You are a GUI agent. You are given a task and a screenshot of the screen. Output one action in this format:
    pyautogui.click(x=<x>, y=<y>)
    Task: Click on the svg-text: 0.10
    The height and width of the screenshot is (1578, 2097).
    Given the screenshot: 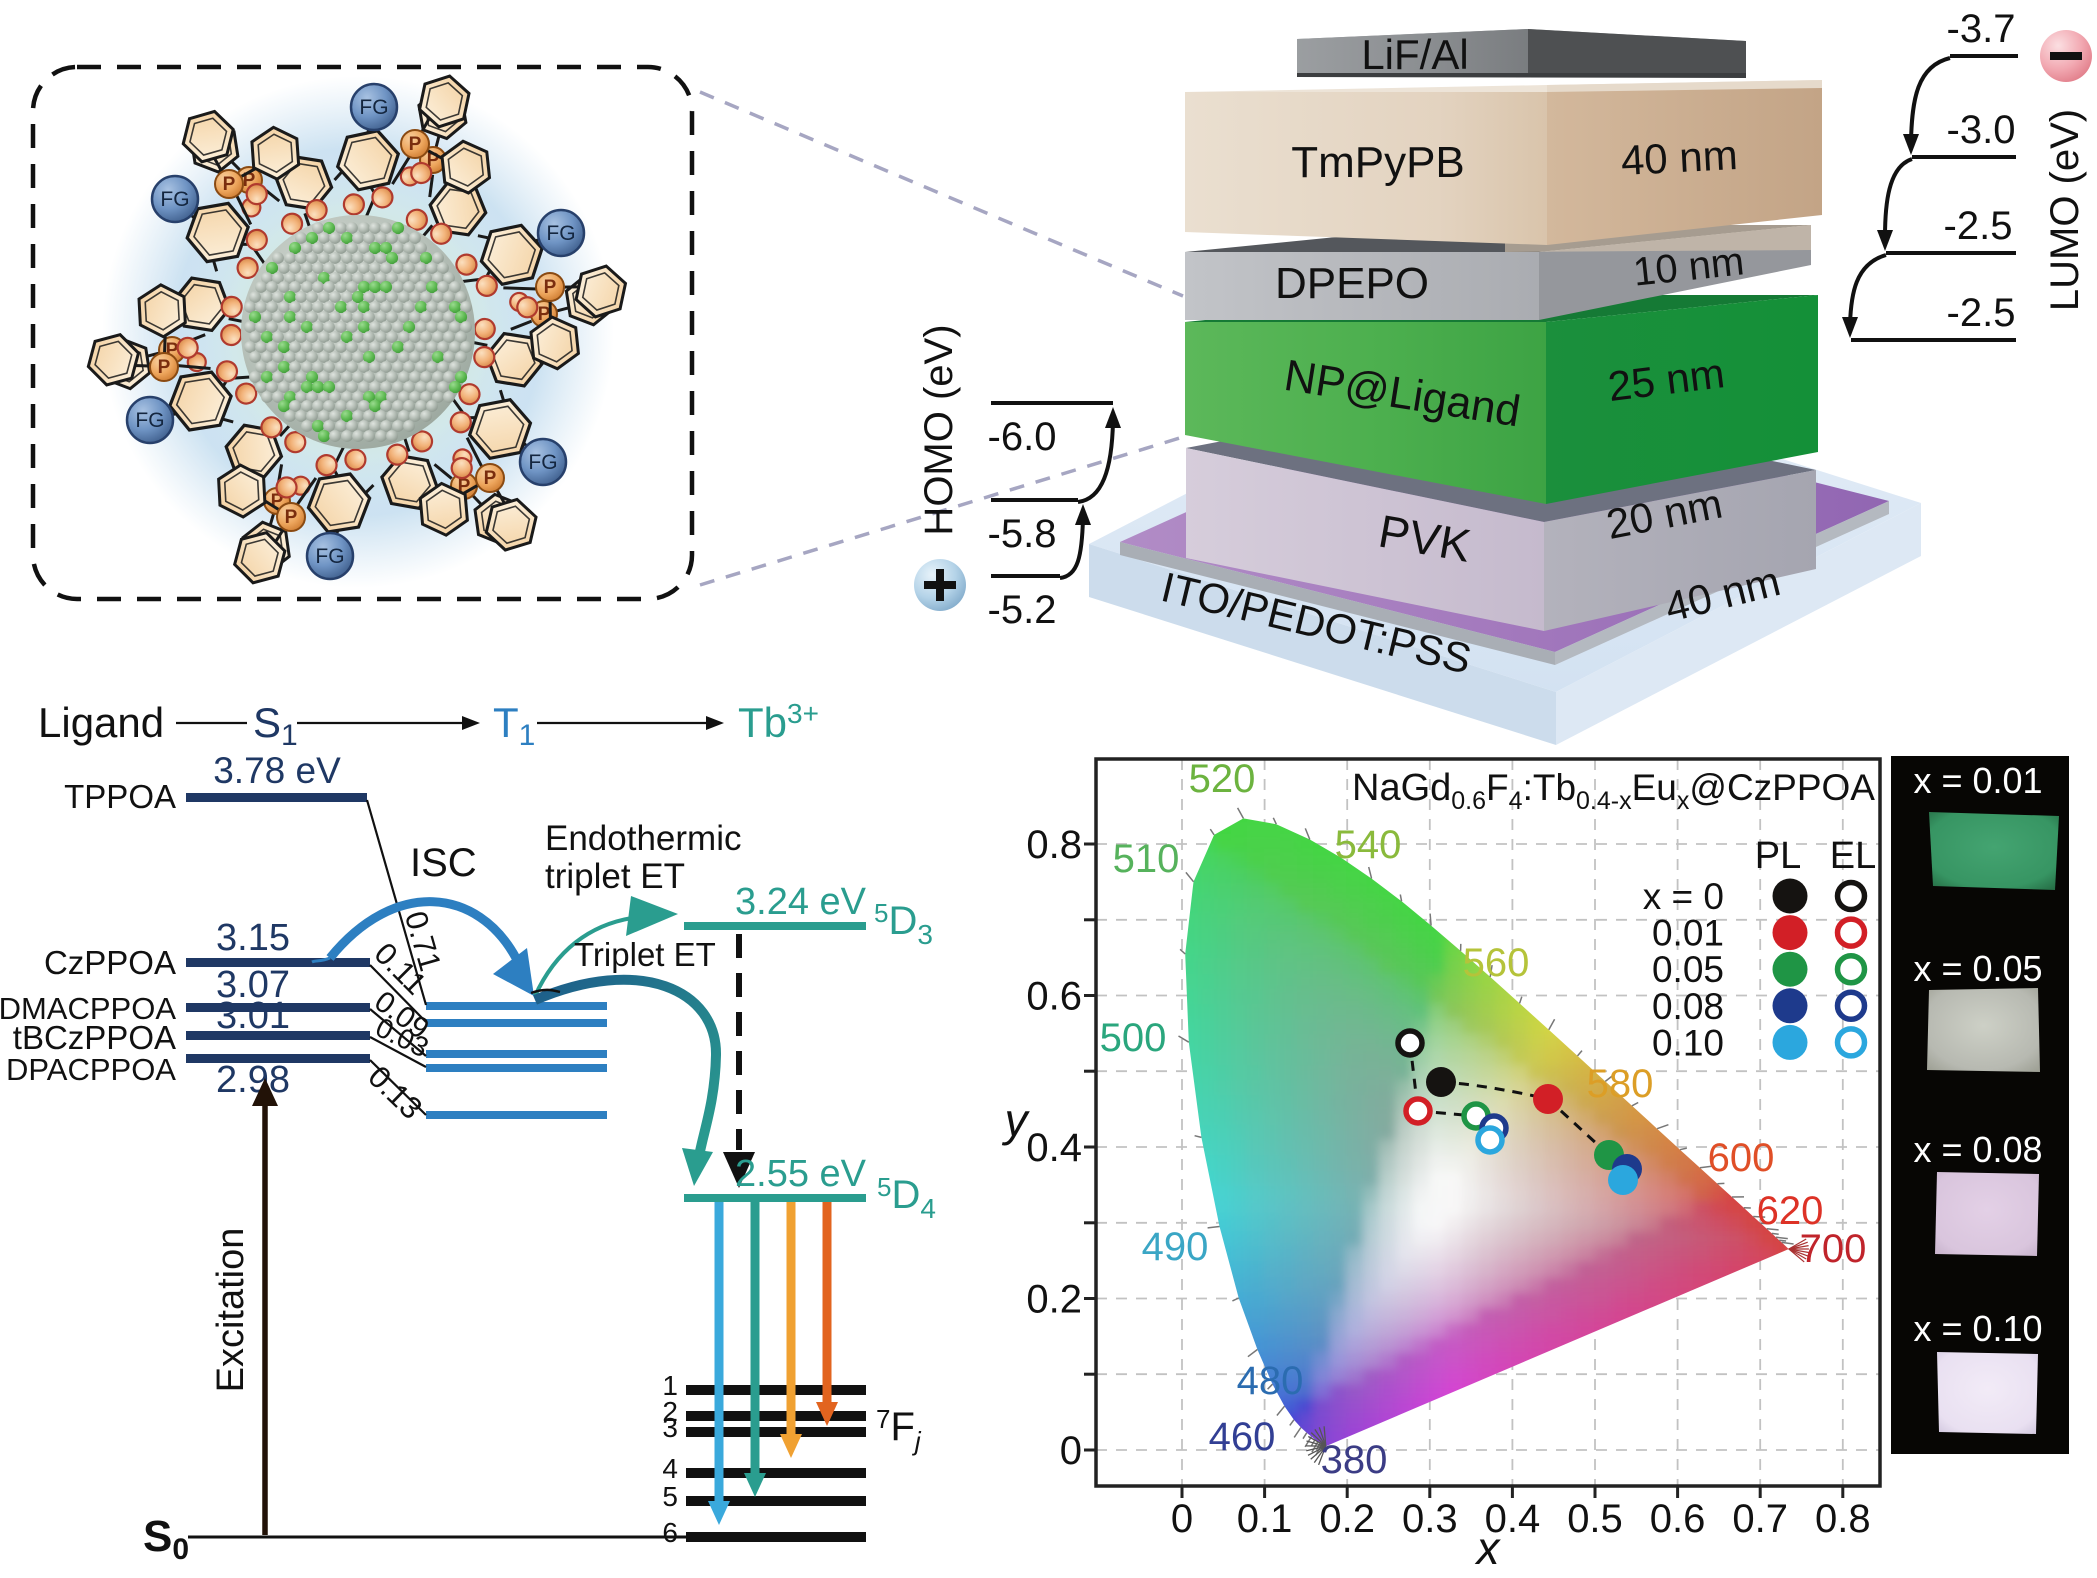 What is the action you would take?
    pyautogui.click(x=1688, y=1042)
    